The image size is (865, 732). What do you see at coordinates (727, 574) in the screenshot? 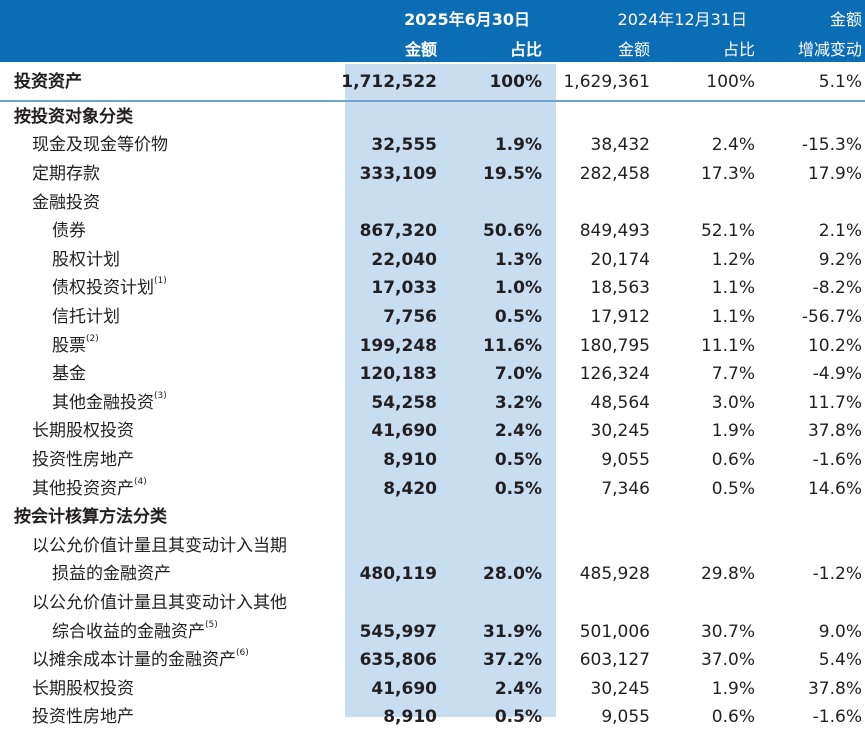
I see `ratio-2024: 29.8%` at bounding box center [727, 574].